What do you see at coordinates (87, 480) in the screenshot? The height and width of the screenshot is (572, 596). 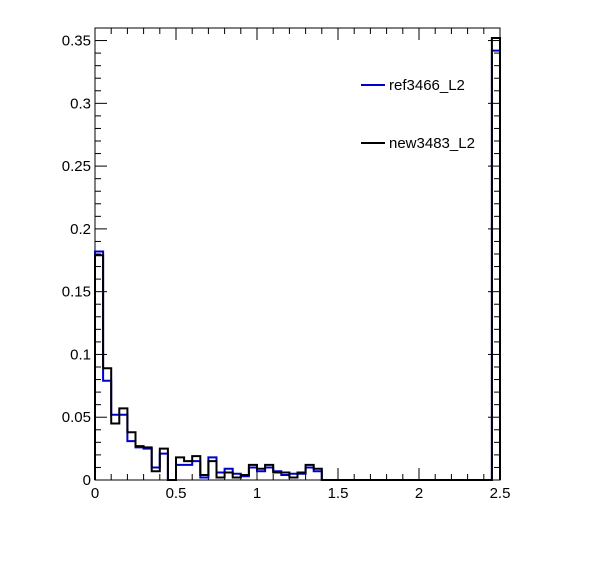 I see `y-tick-label: 0` at bounding box center [87, 480].